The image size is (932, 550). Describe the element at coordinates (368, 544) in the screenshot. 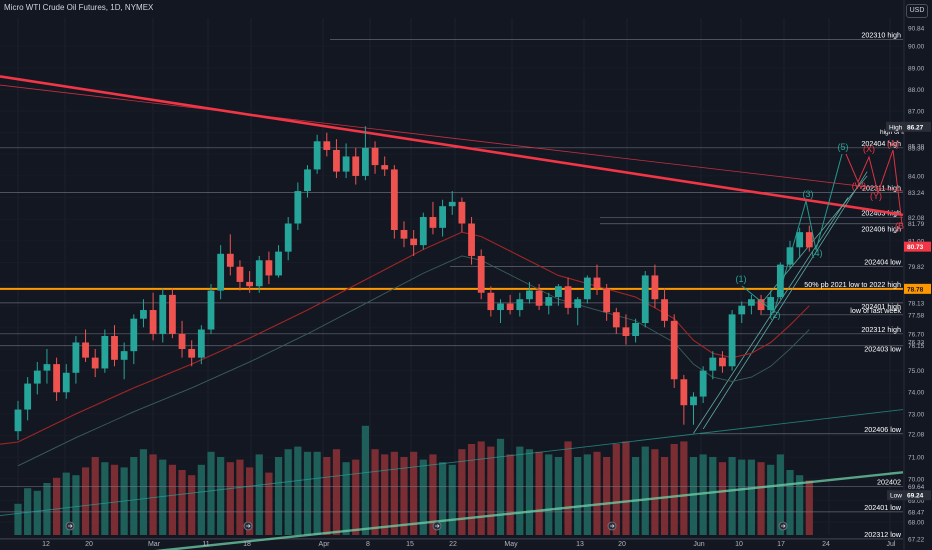

I see `time-tick: 8` at that location.